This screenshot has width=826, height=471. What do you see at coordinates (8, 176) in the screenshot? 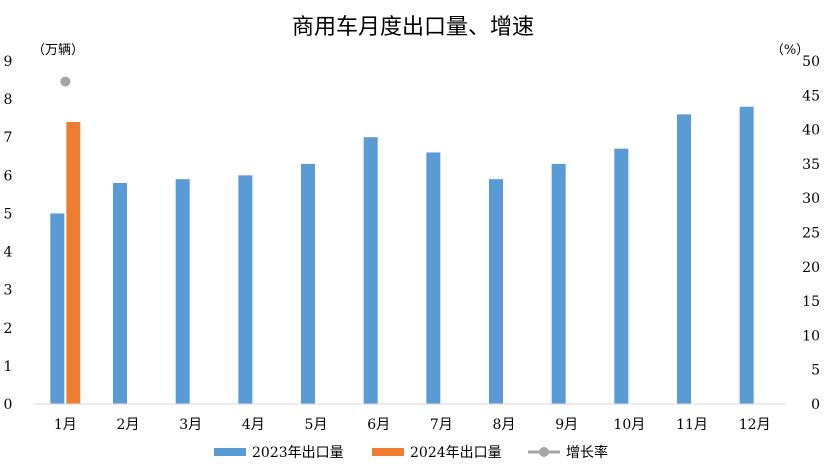
I see `y-left-tick-label: 6` at bounding box center [8, 176].